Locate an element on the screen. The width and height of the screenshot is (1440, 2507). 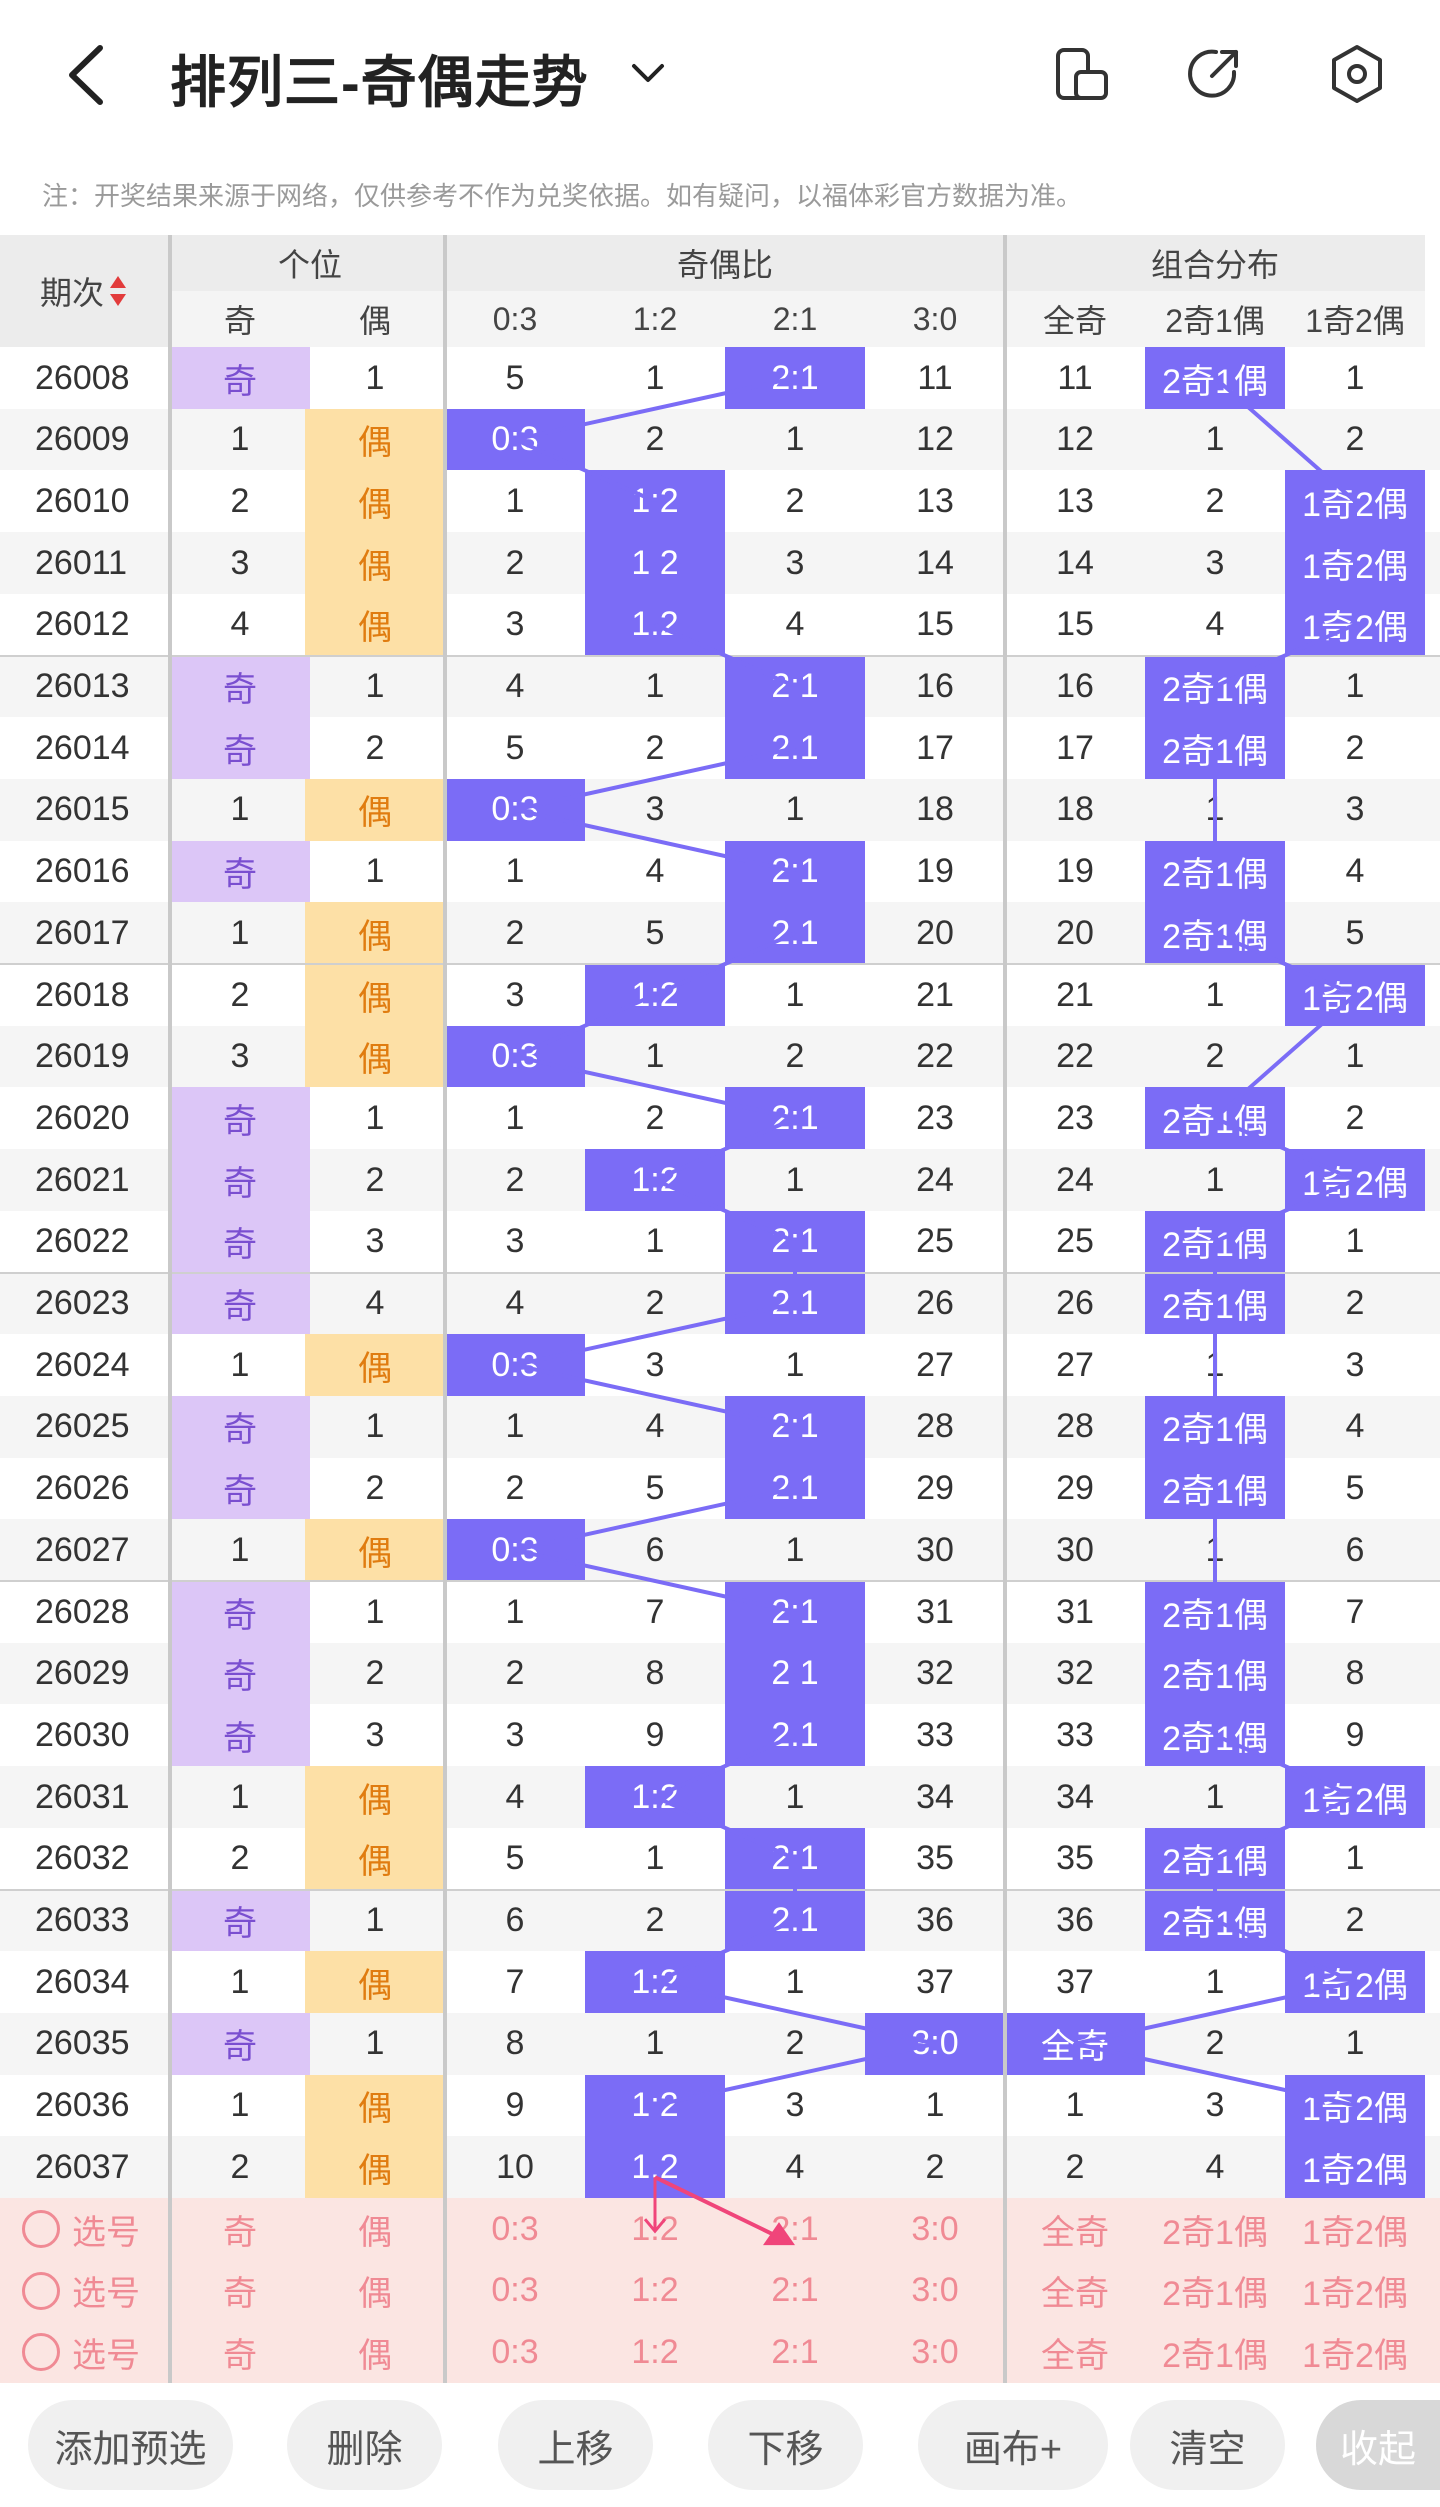
toolbar-button-1: 删除 is located at coordinates (364, 2445).